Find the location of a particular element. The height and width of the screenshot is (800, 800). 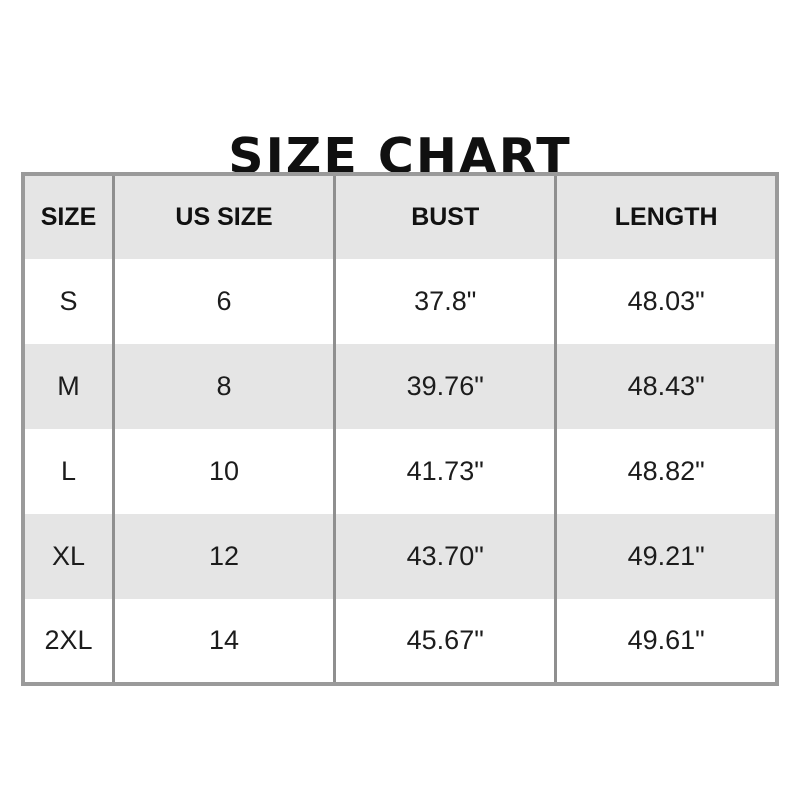

length-cell: 48.82" is located at coordinates (665, 471).